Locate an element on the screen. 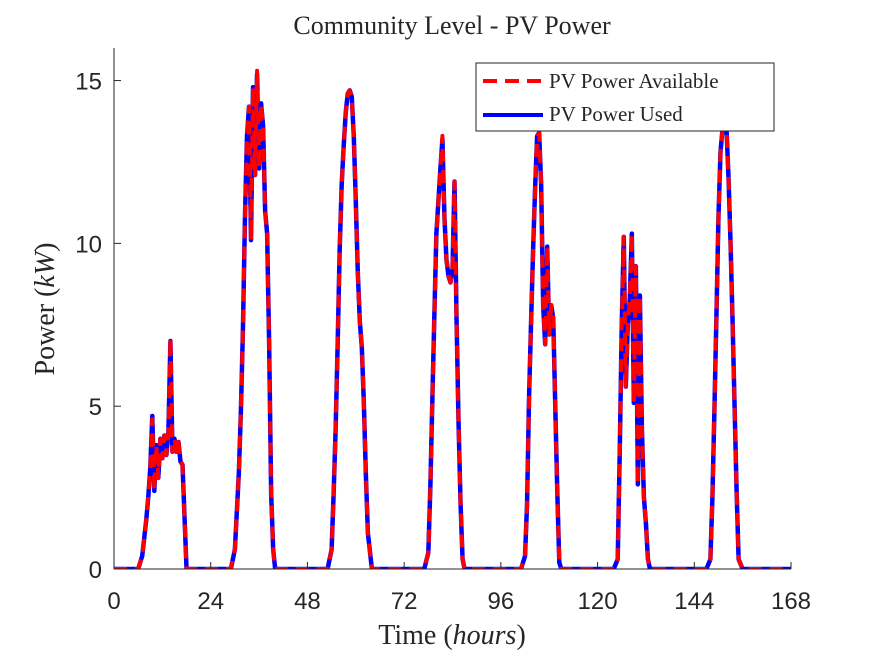 The image size is (875, 661). x-tick-label: 0 is located at coordinates (113, 601).